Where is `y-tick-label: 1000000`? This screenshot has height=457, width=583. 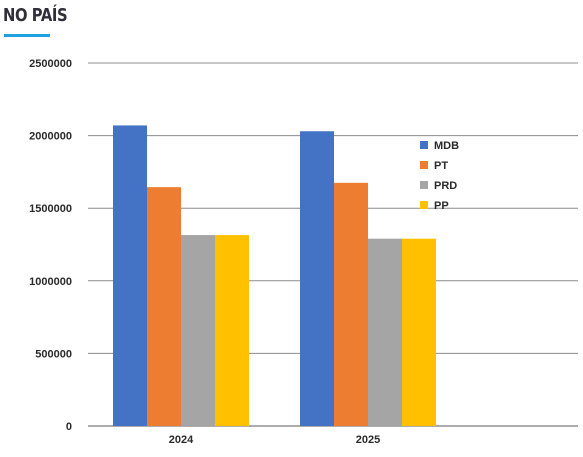 y-tick-label: 1000000 is located at coordinates (50, 282).